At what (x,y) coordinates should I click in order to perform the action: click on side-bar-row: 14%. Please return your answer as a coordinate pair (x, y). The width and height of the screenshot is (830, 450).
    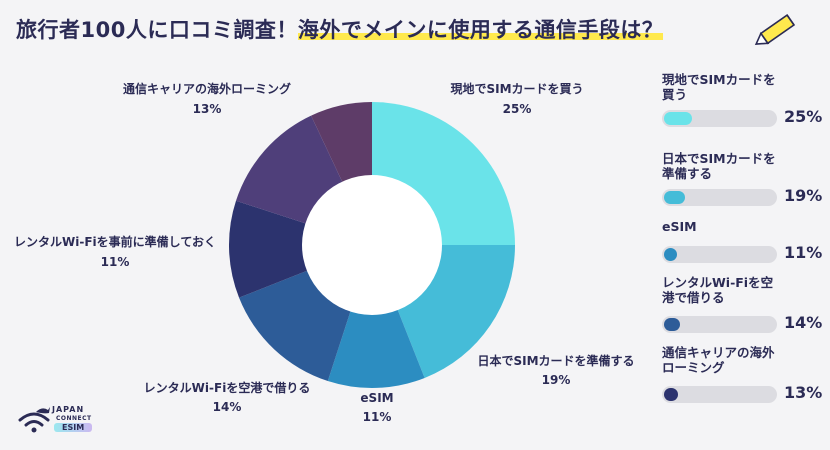
    Looking at the image, I should click on (745, 324).